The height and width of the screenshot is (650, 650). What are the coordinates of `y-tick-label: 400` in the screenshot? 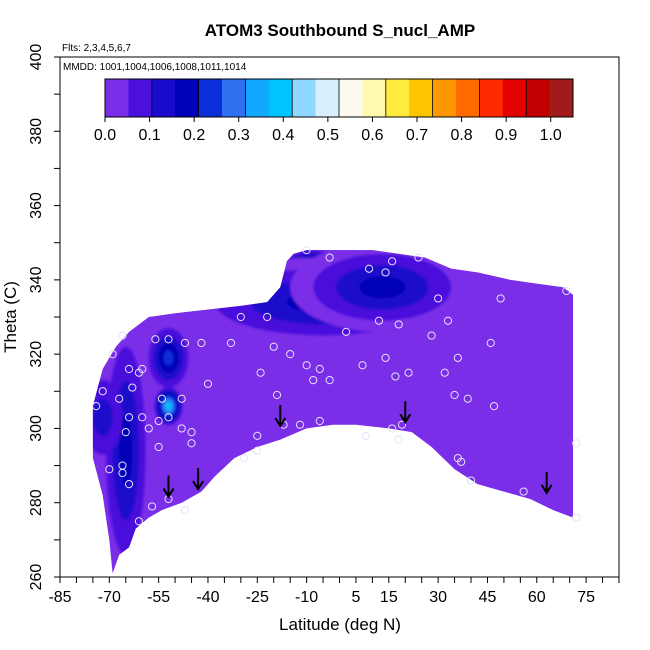 It's located at (36, 57).